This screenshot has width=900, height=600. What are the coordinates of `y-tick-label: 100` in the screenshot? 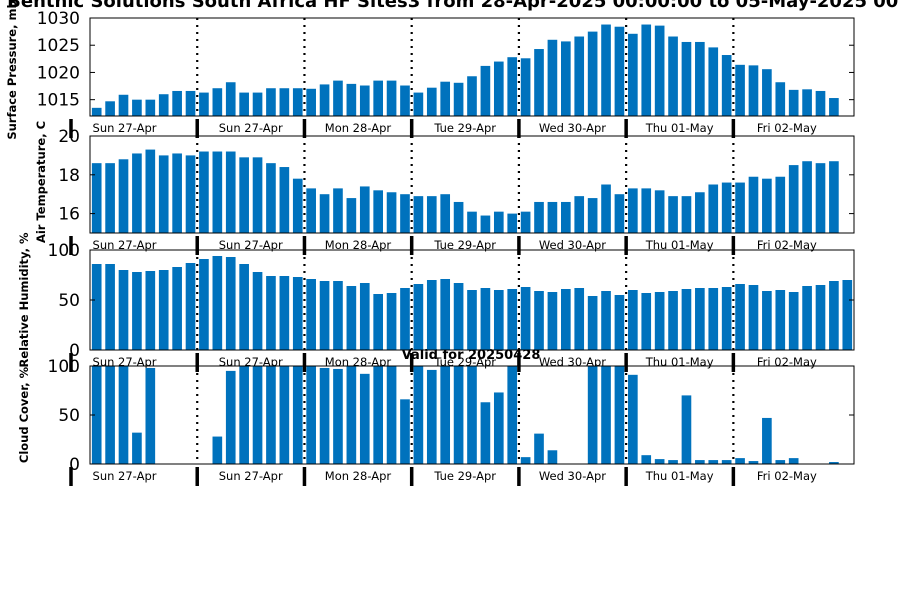 It's located at (64, 251).